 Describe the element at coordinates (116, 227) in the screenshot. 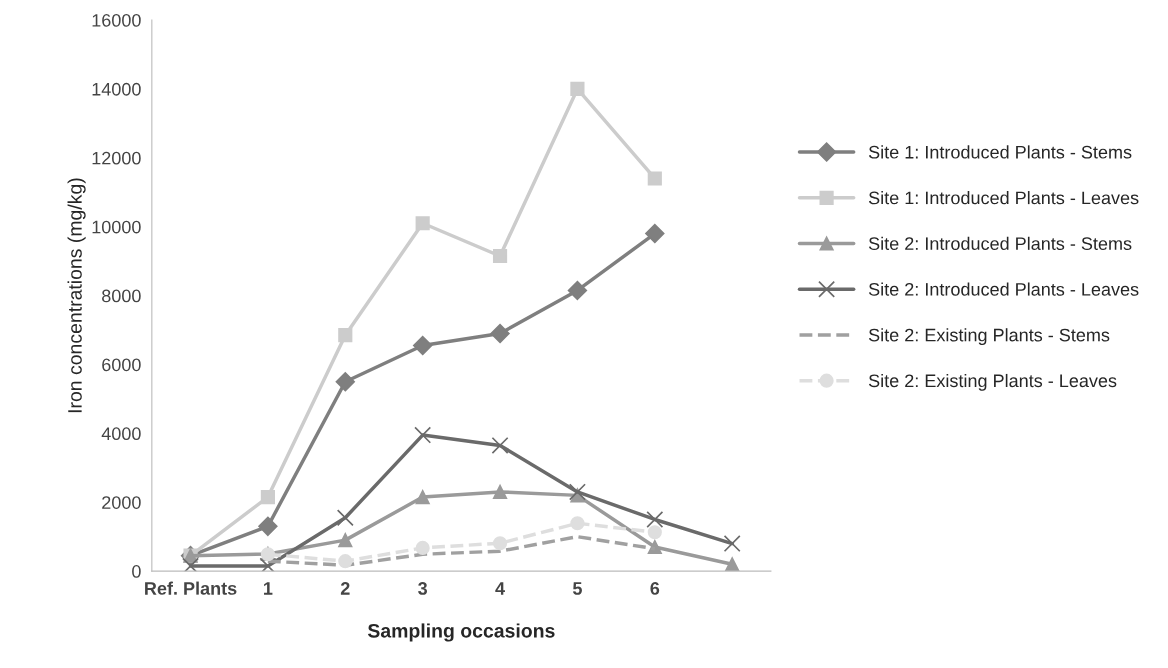

I see `y-tick-label: 10000` at that location.